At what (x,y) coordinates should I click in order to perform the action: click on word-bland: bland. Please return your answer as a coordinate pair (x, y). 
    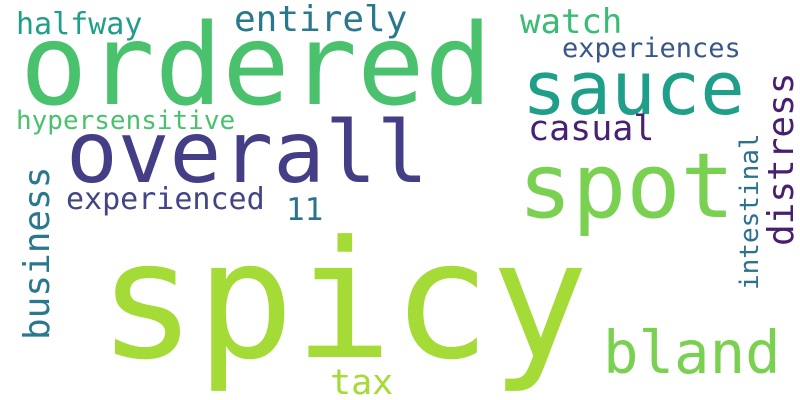
    Looking at the image, I should click on (692, 352).